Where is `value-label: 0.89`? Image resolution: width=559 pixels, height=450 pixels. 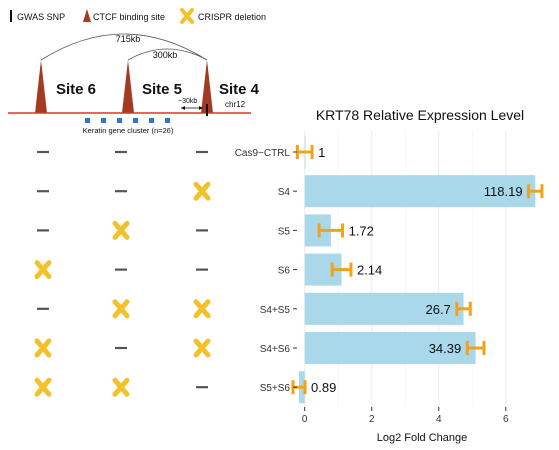
value-label: 0.89 is located at coordinates (323, 387).